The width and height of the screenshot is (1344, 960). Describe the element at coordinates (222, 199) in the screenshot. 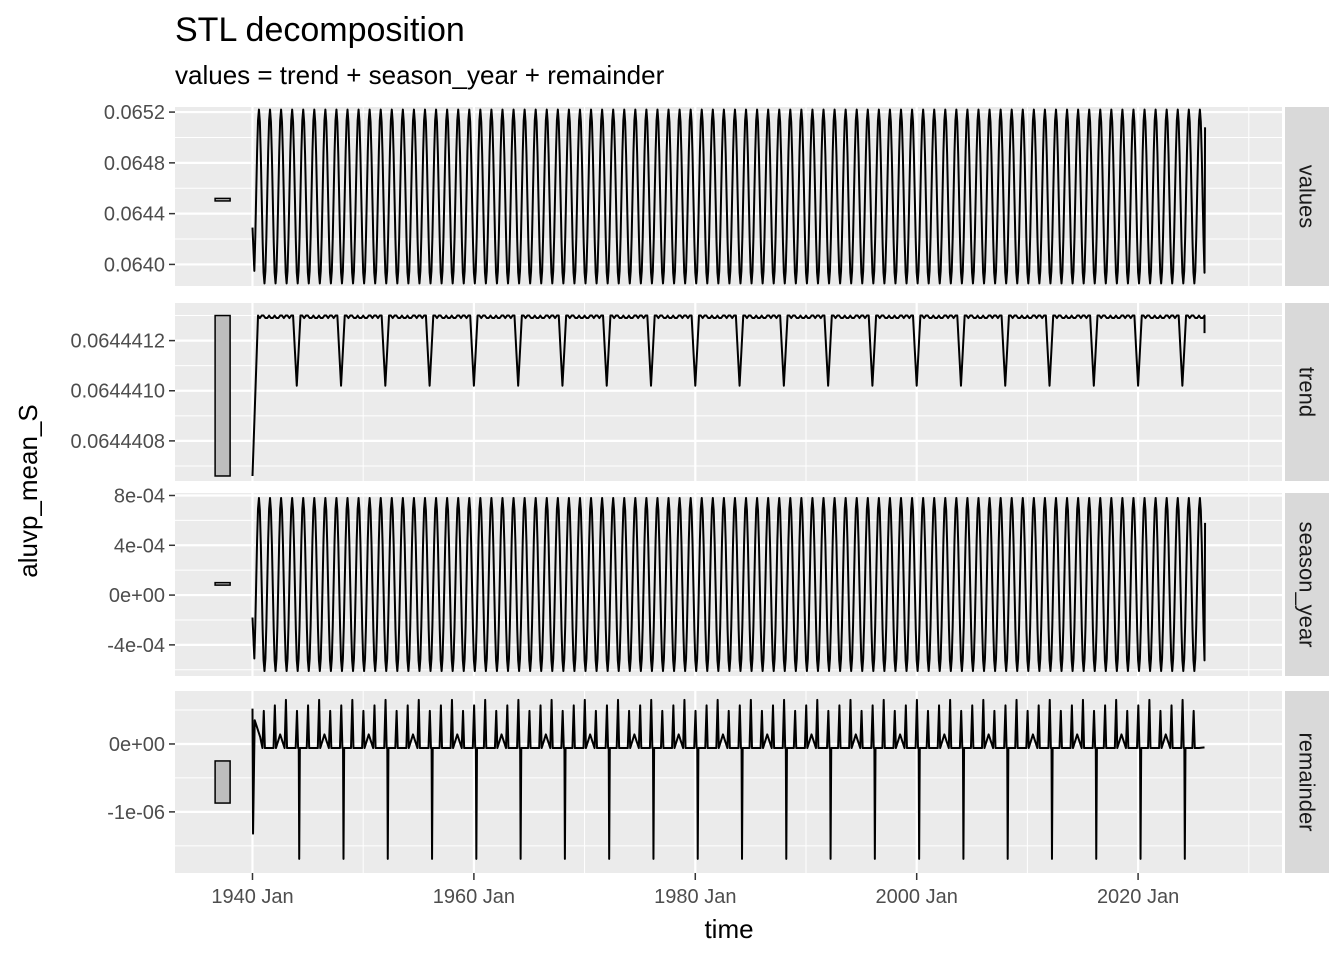

I see `range-bar-values` at that location.